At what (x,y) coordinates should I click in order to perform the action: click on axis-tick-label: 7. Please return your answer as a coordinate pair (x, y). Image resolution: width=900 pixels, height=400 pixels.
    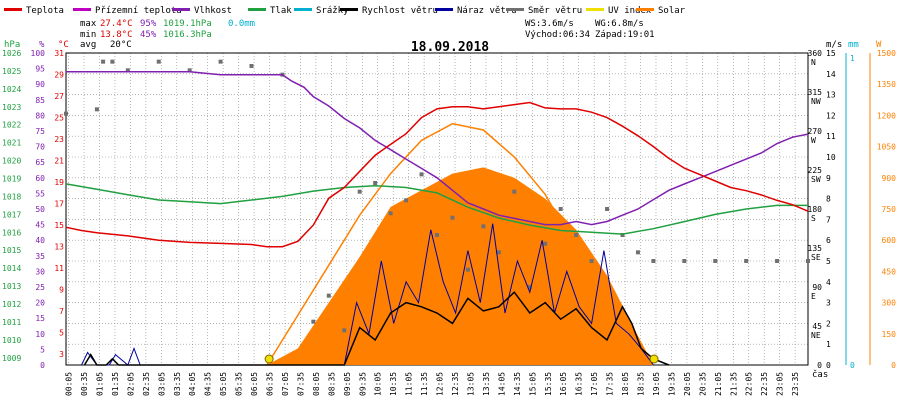
    Looking at the image, I should click on (828, 219).